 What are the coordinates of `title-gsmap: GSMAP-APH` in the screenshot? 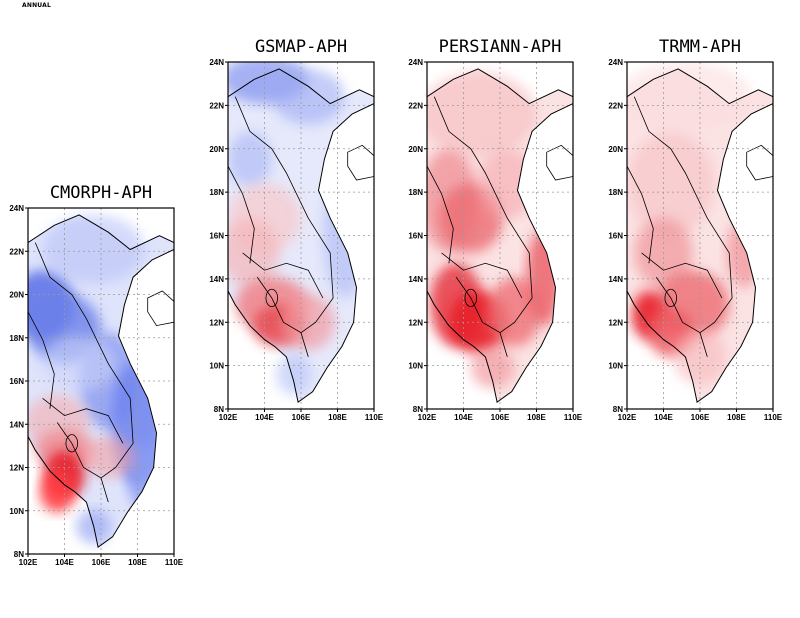 It's located at (301, 47).